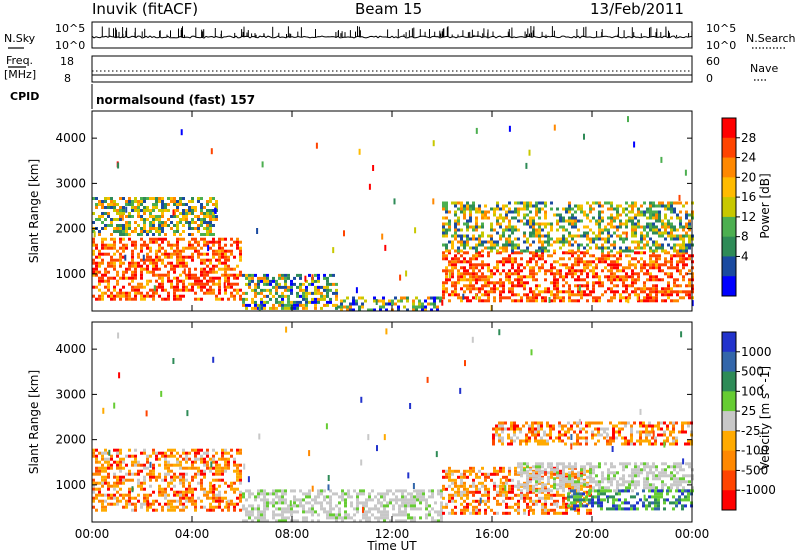 This screenshot has height=558, width=800. Describe the element at coordinates (729, 187) in the screenshot. I see `colorbar-segment` at that location.